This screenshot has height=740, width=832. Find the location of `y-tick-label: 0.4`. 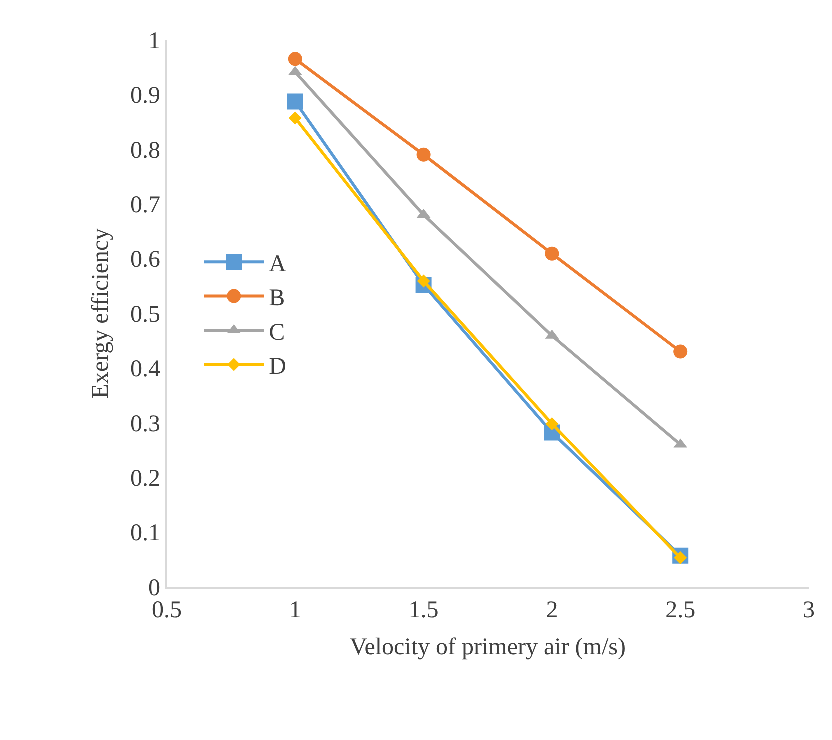

y-tick-label: 0.4 is located at coordinates (145, 369).